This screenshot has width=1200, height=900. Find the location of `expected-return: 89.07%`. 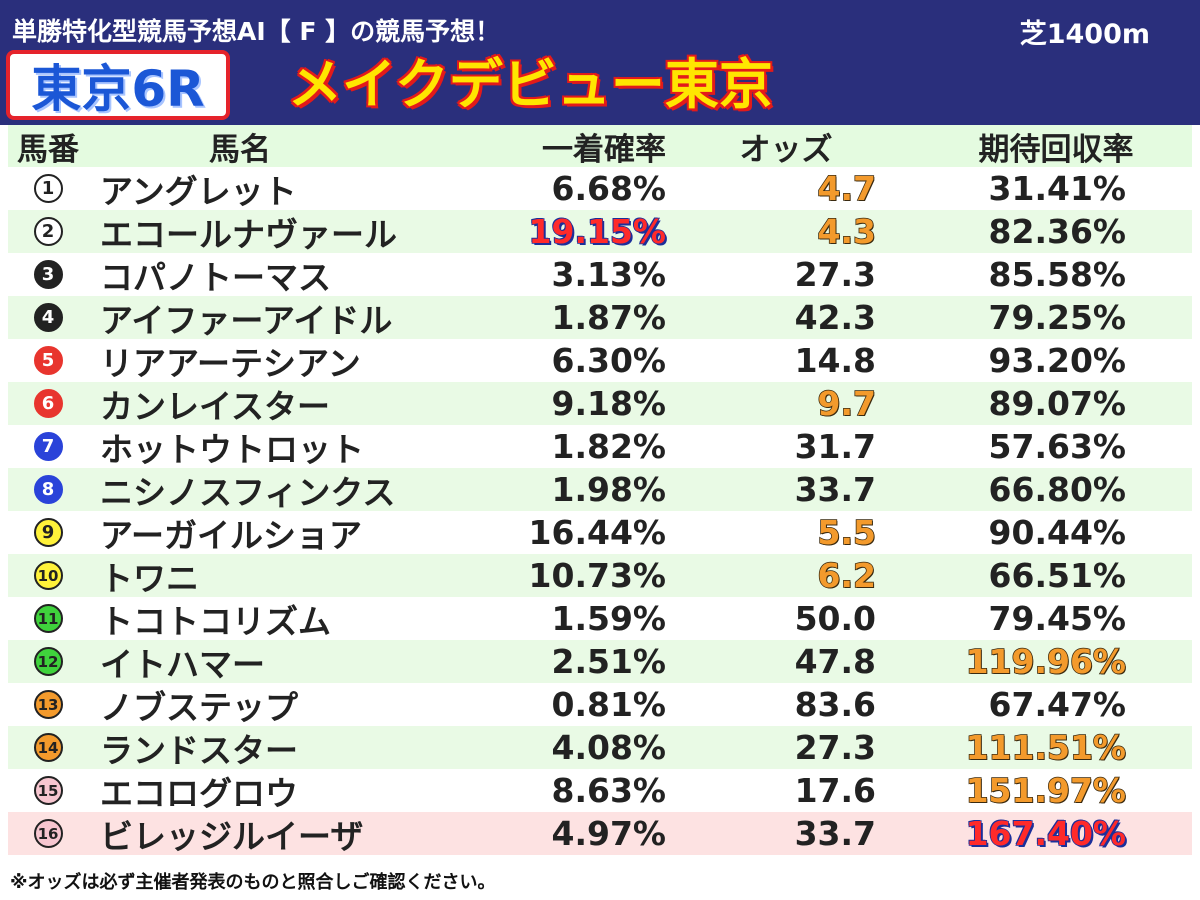

expected-return: 89.07% is located at coordinates (1017, 403).